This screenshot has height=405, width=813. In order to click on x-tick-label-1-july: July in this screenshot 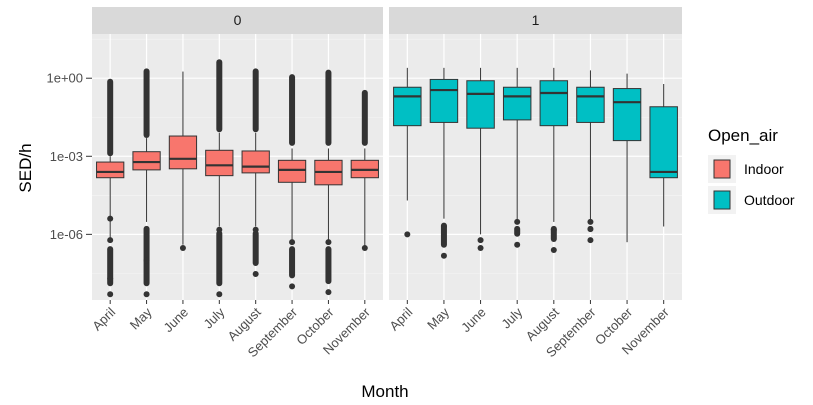, I will do `click(511, 317)`.